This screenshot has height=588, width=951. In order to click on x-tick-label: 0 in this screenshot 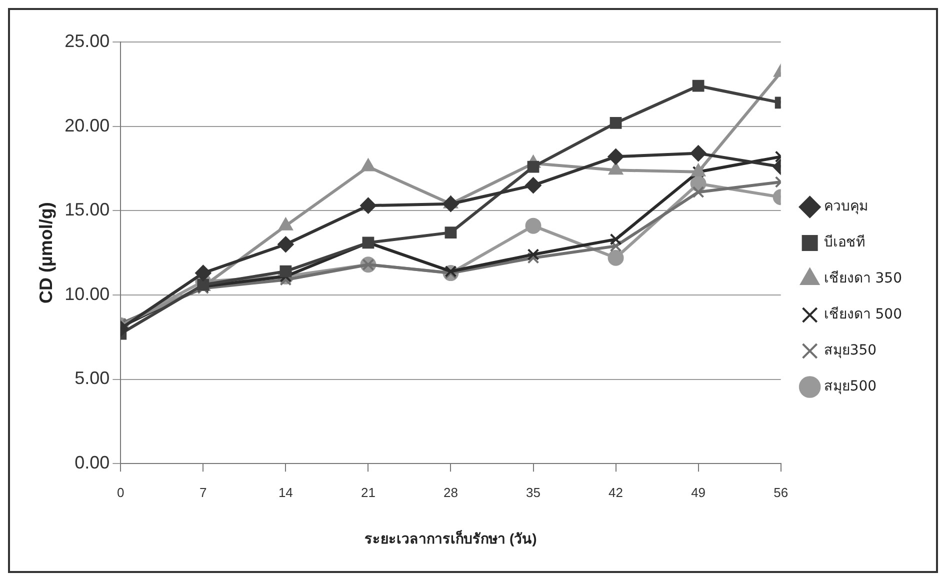, I will do `click(120, 492)`.